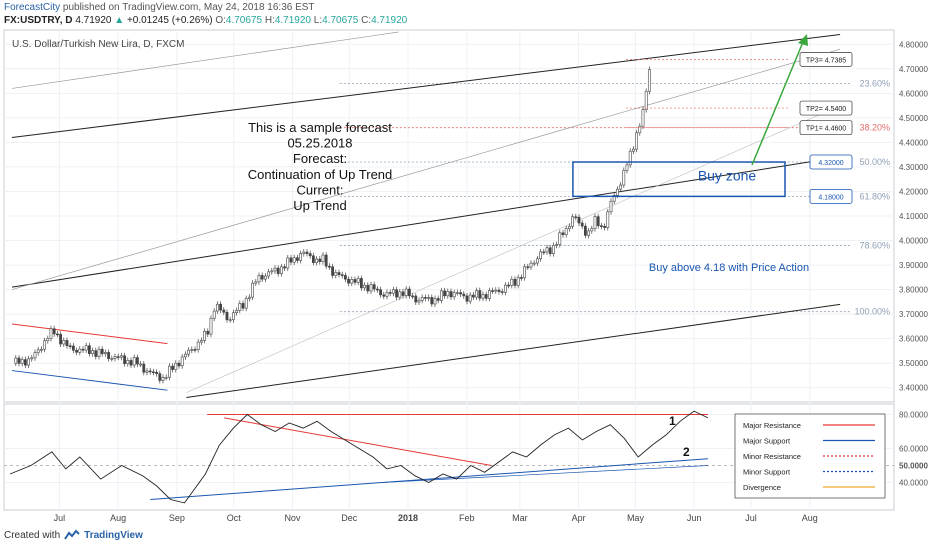 Image resolution: width=932 pixels, height=550 pixels. What do you see at coordinates (767, 441) in the screenshot?
I see `legend-label: Major Support` at bounding box center [767, 441].